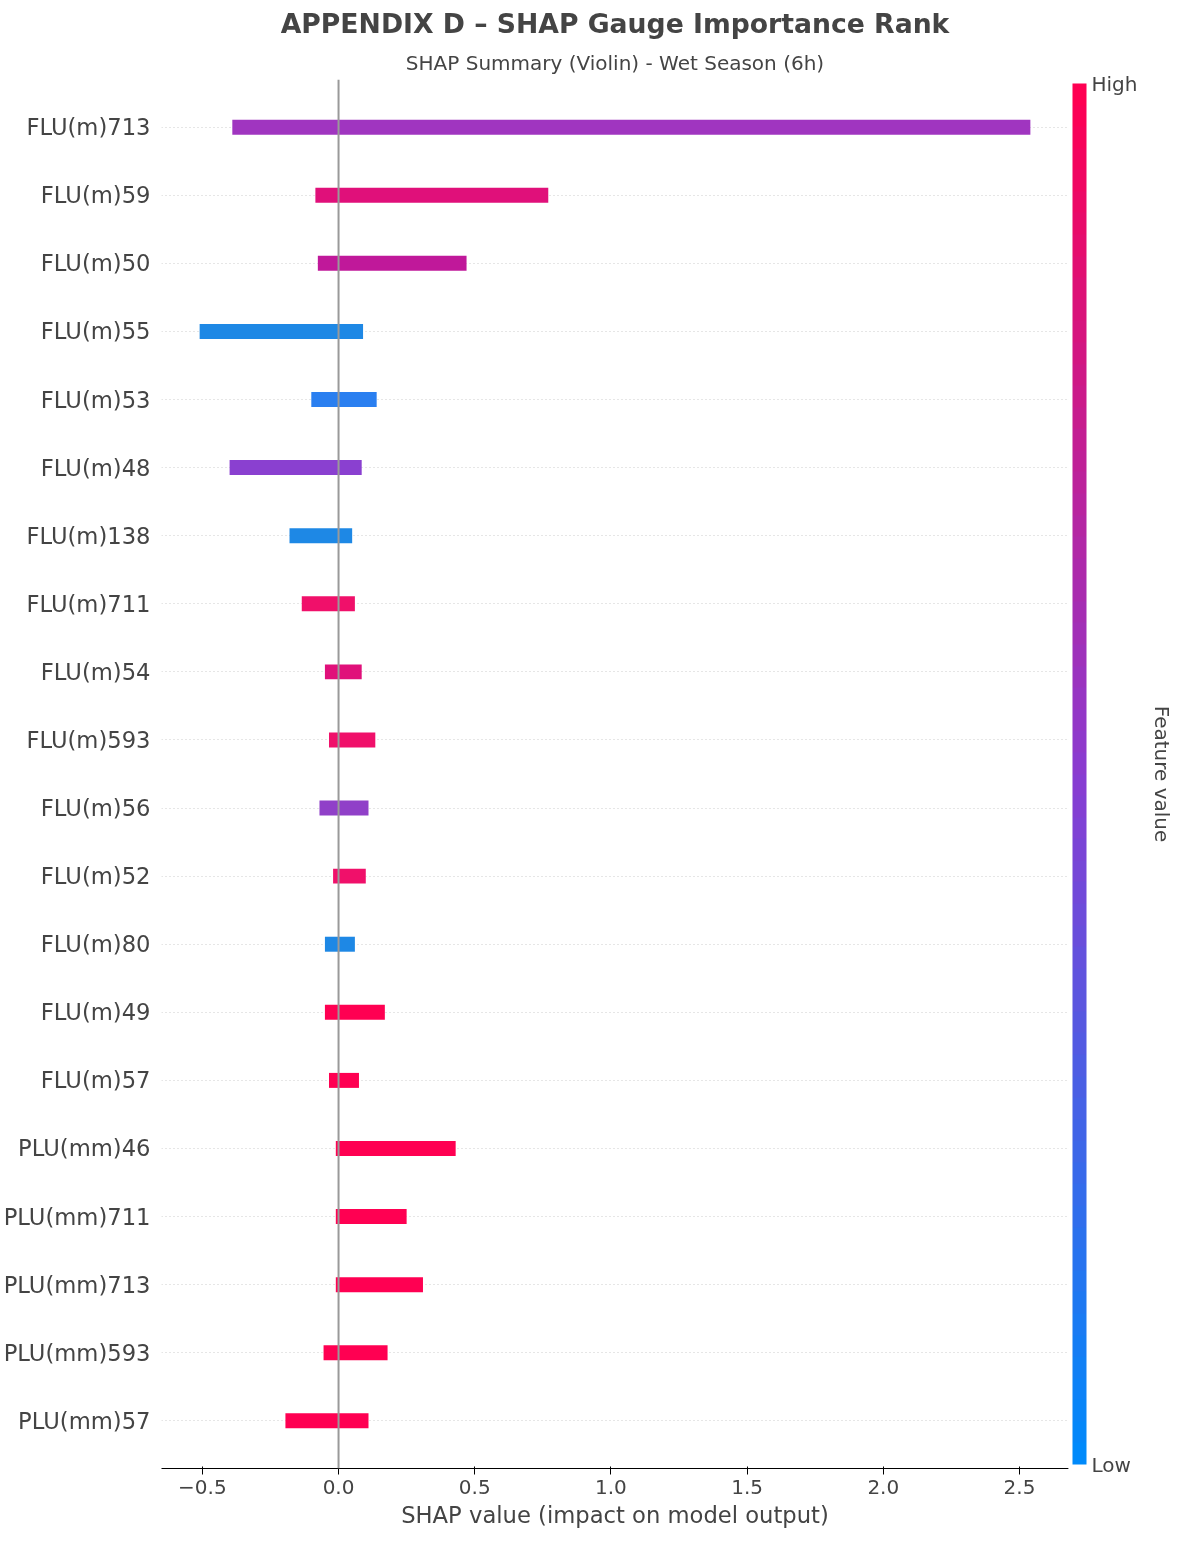 This screenshot has height=1541, width=1193. Describe the element at coordinates (88, 603) in the screenshot. I see `y-tick-label: FLU(m)711` at that location.